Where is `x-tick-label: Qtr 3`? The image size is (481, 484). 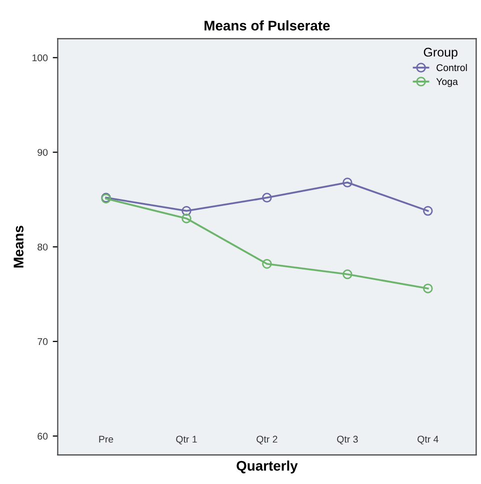
x-tick-label: Qtr 3 is located at coordinates (347, 440).